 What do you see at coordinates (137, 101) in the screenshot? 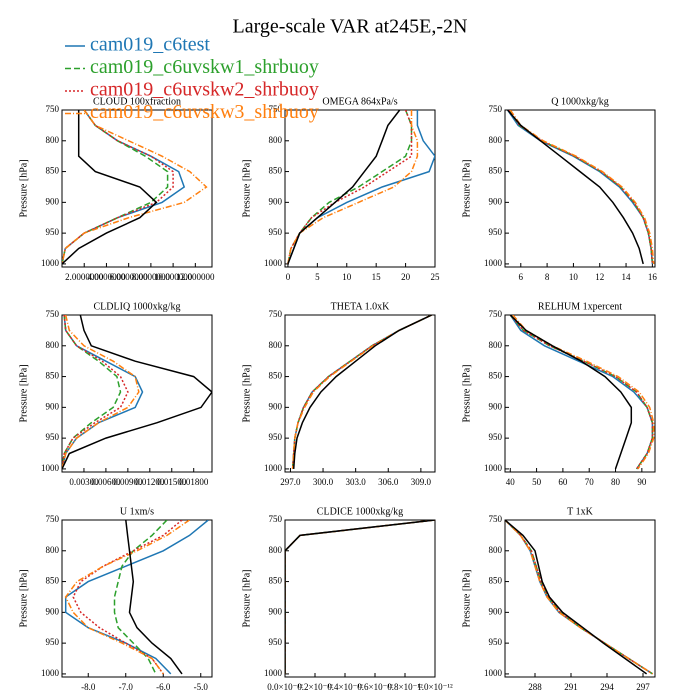
I see `panel-title: CLOUD 100xfraction` at bounding box center [137, 101].